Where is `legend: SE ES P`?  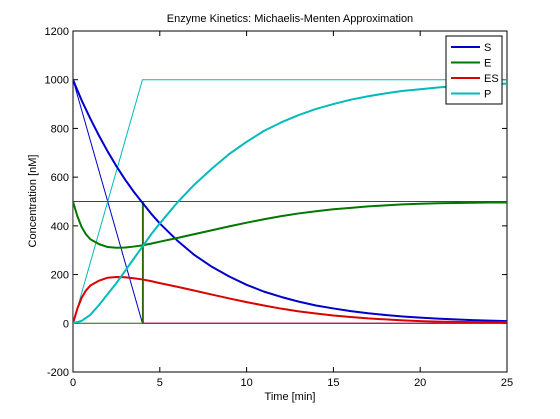
legend: SE ES P is located at coordinates (474, 70).